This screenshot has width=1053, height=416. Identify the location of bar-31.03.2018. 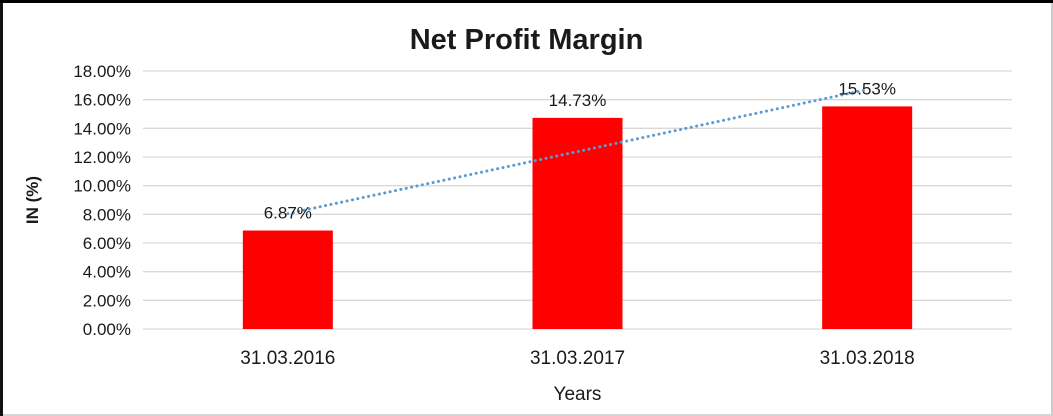
(867, 217).